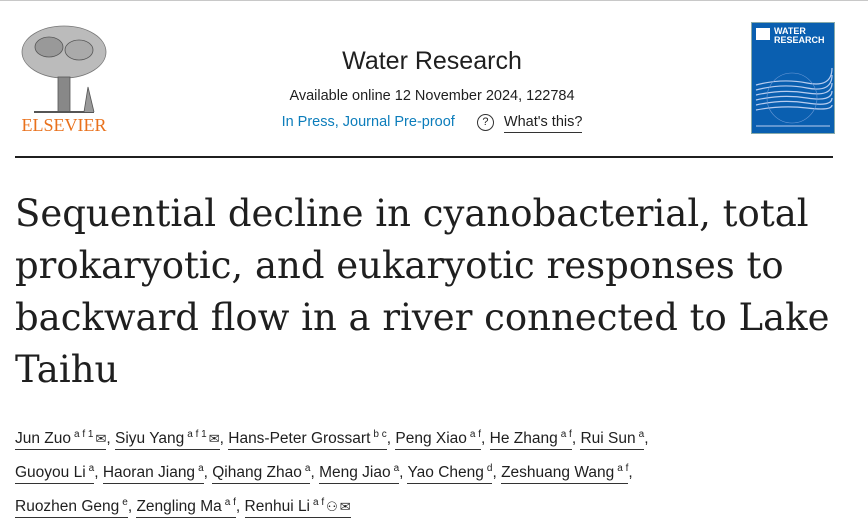  What do you see at coordinates (355, 473) in the screenshot?
I see `author-name: Meng Jiao` at bounding box center [355, 473].